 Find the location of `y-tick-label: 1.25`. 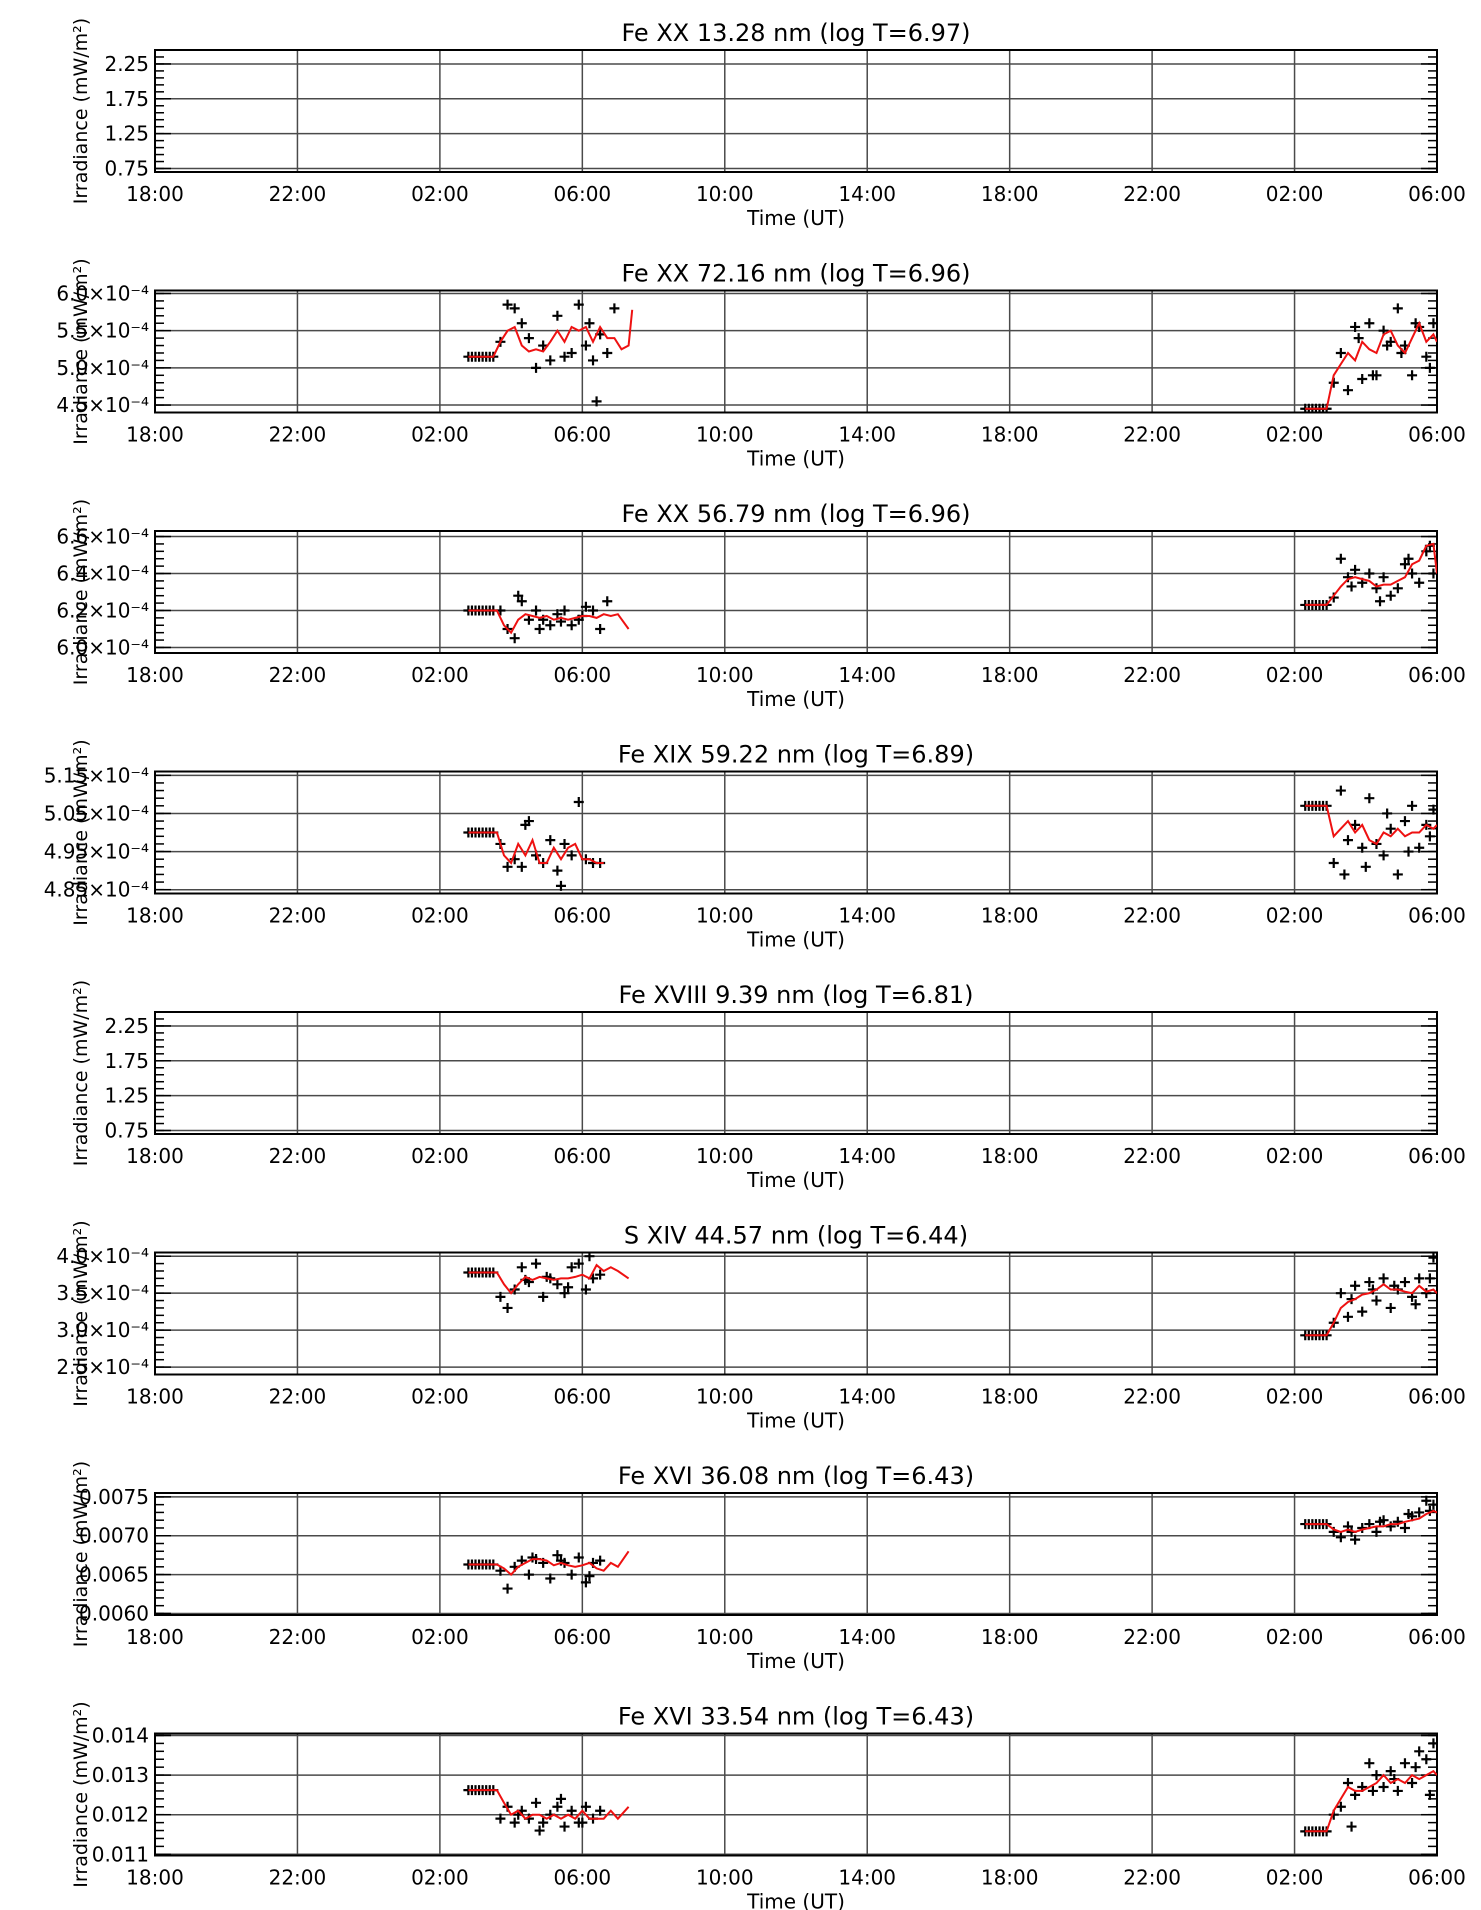

y-tick-label: 1.25 is located at coordinates (126, 1096).